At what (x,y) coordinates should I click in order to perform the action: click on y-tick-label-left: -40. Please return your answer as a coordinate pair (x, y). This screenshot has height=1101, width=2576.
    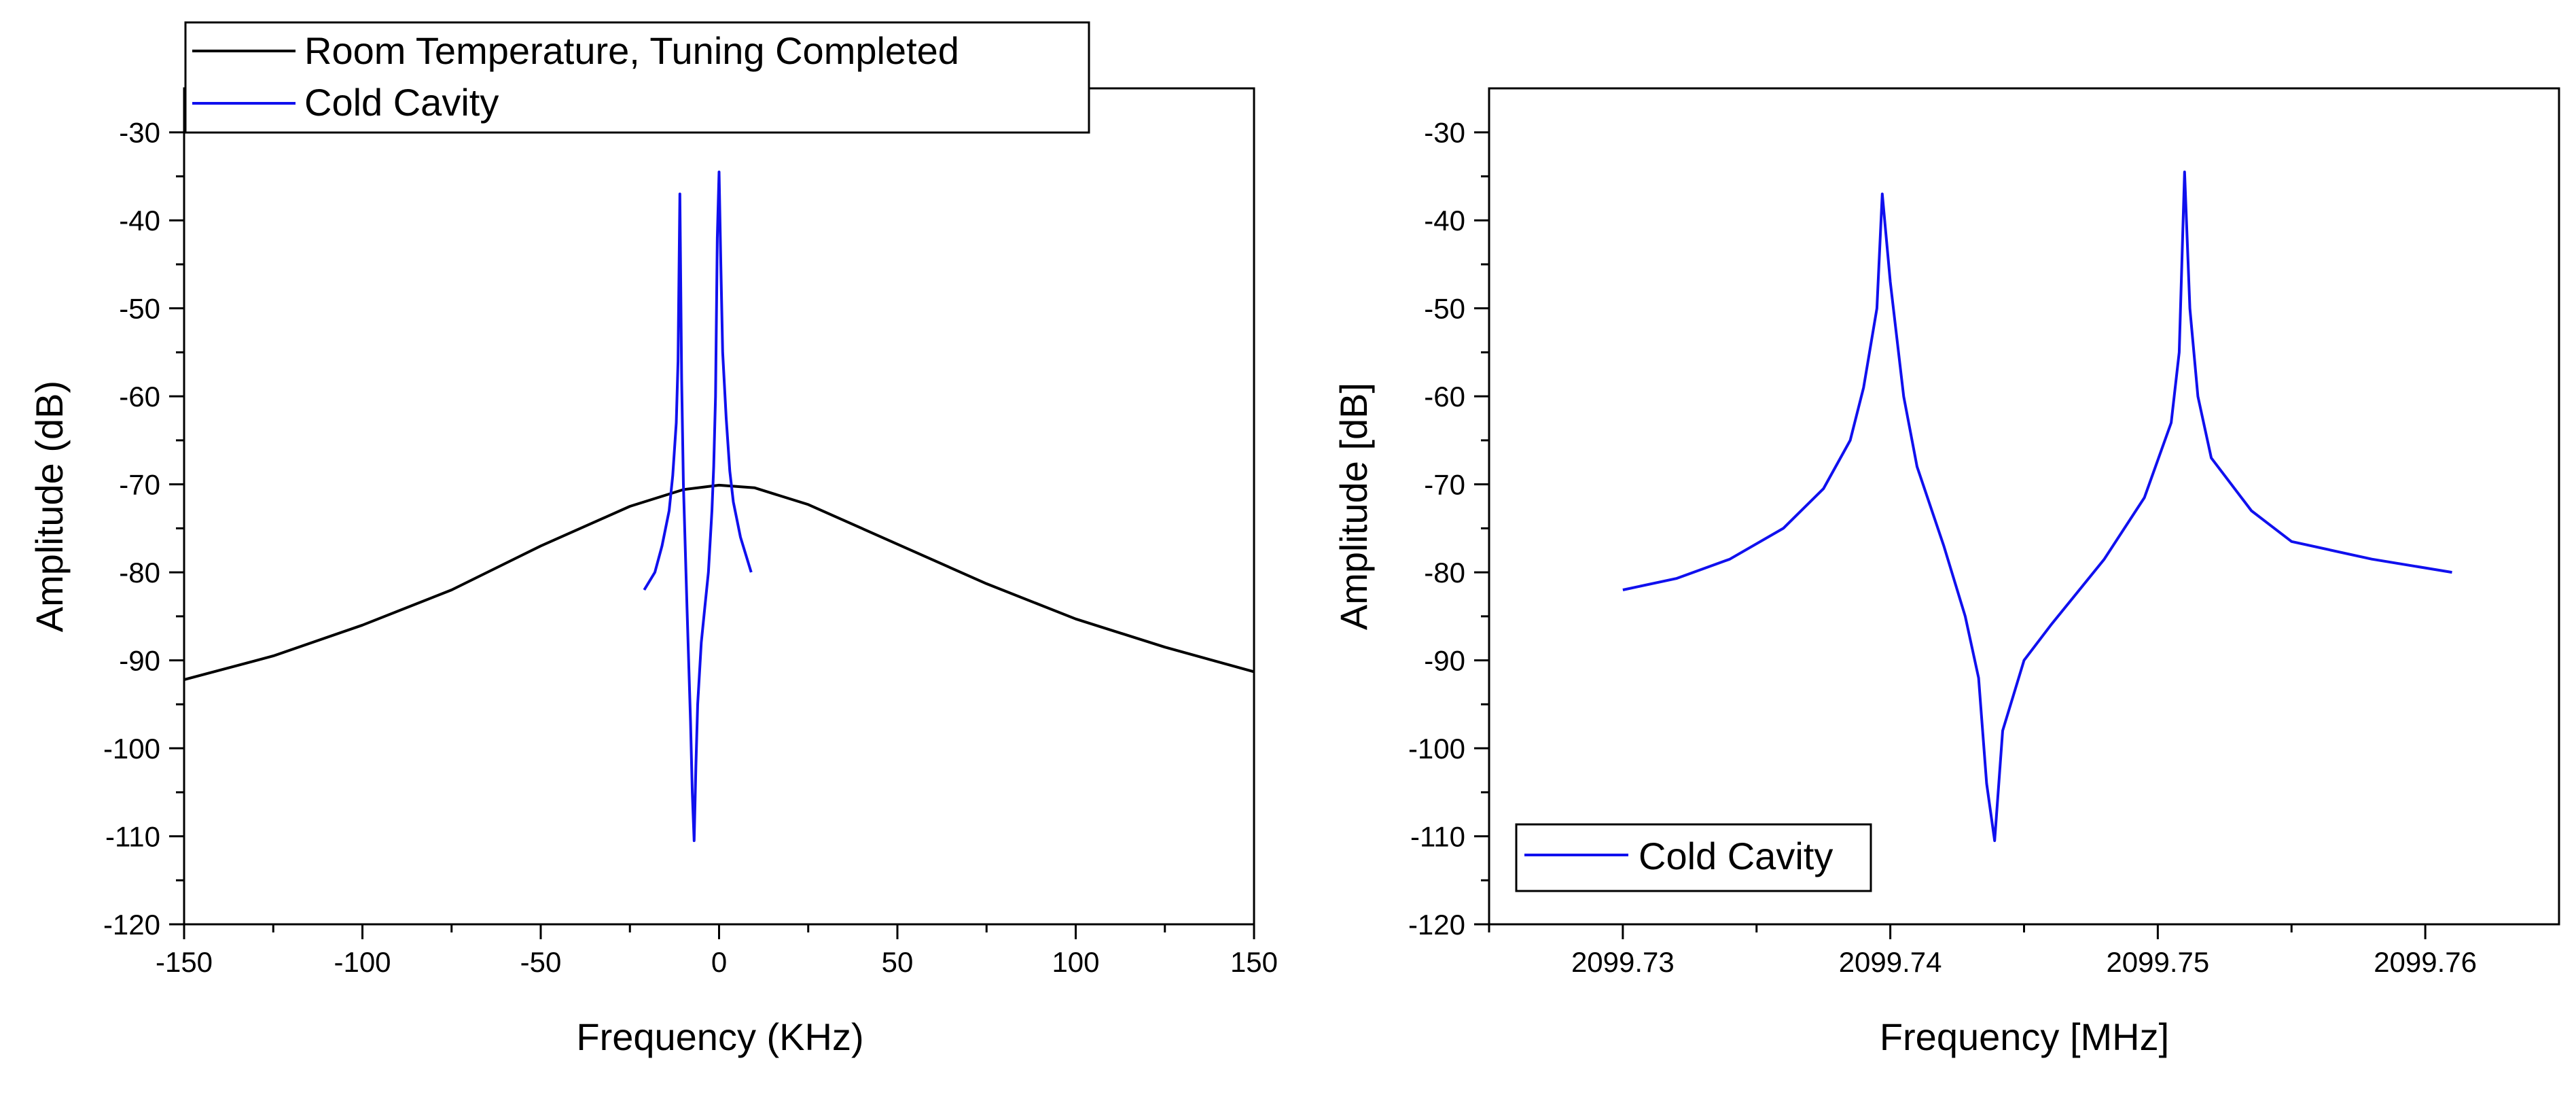
    Looking at the image, I should click on (139, 221).